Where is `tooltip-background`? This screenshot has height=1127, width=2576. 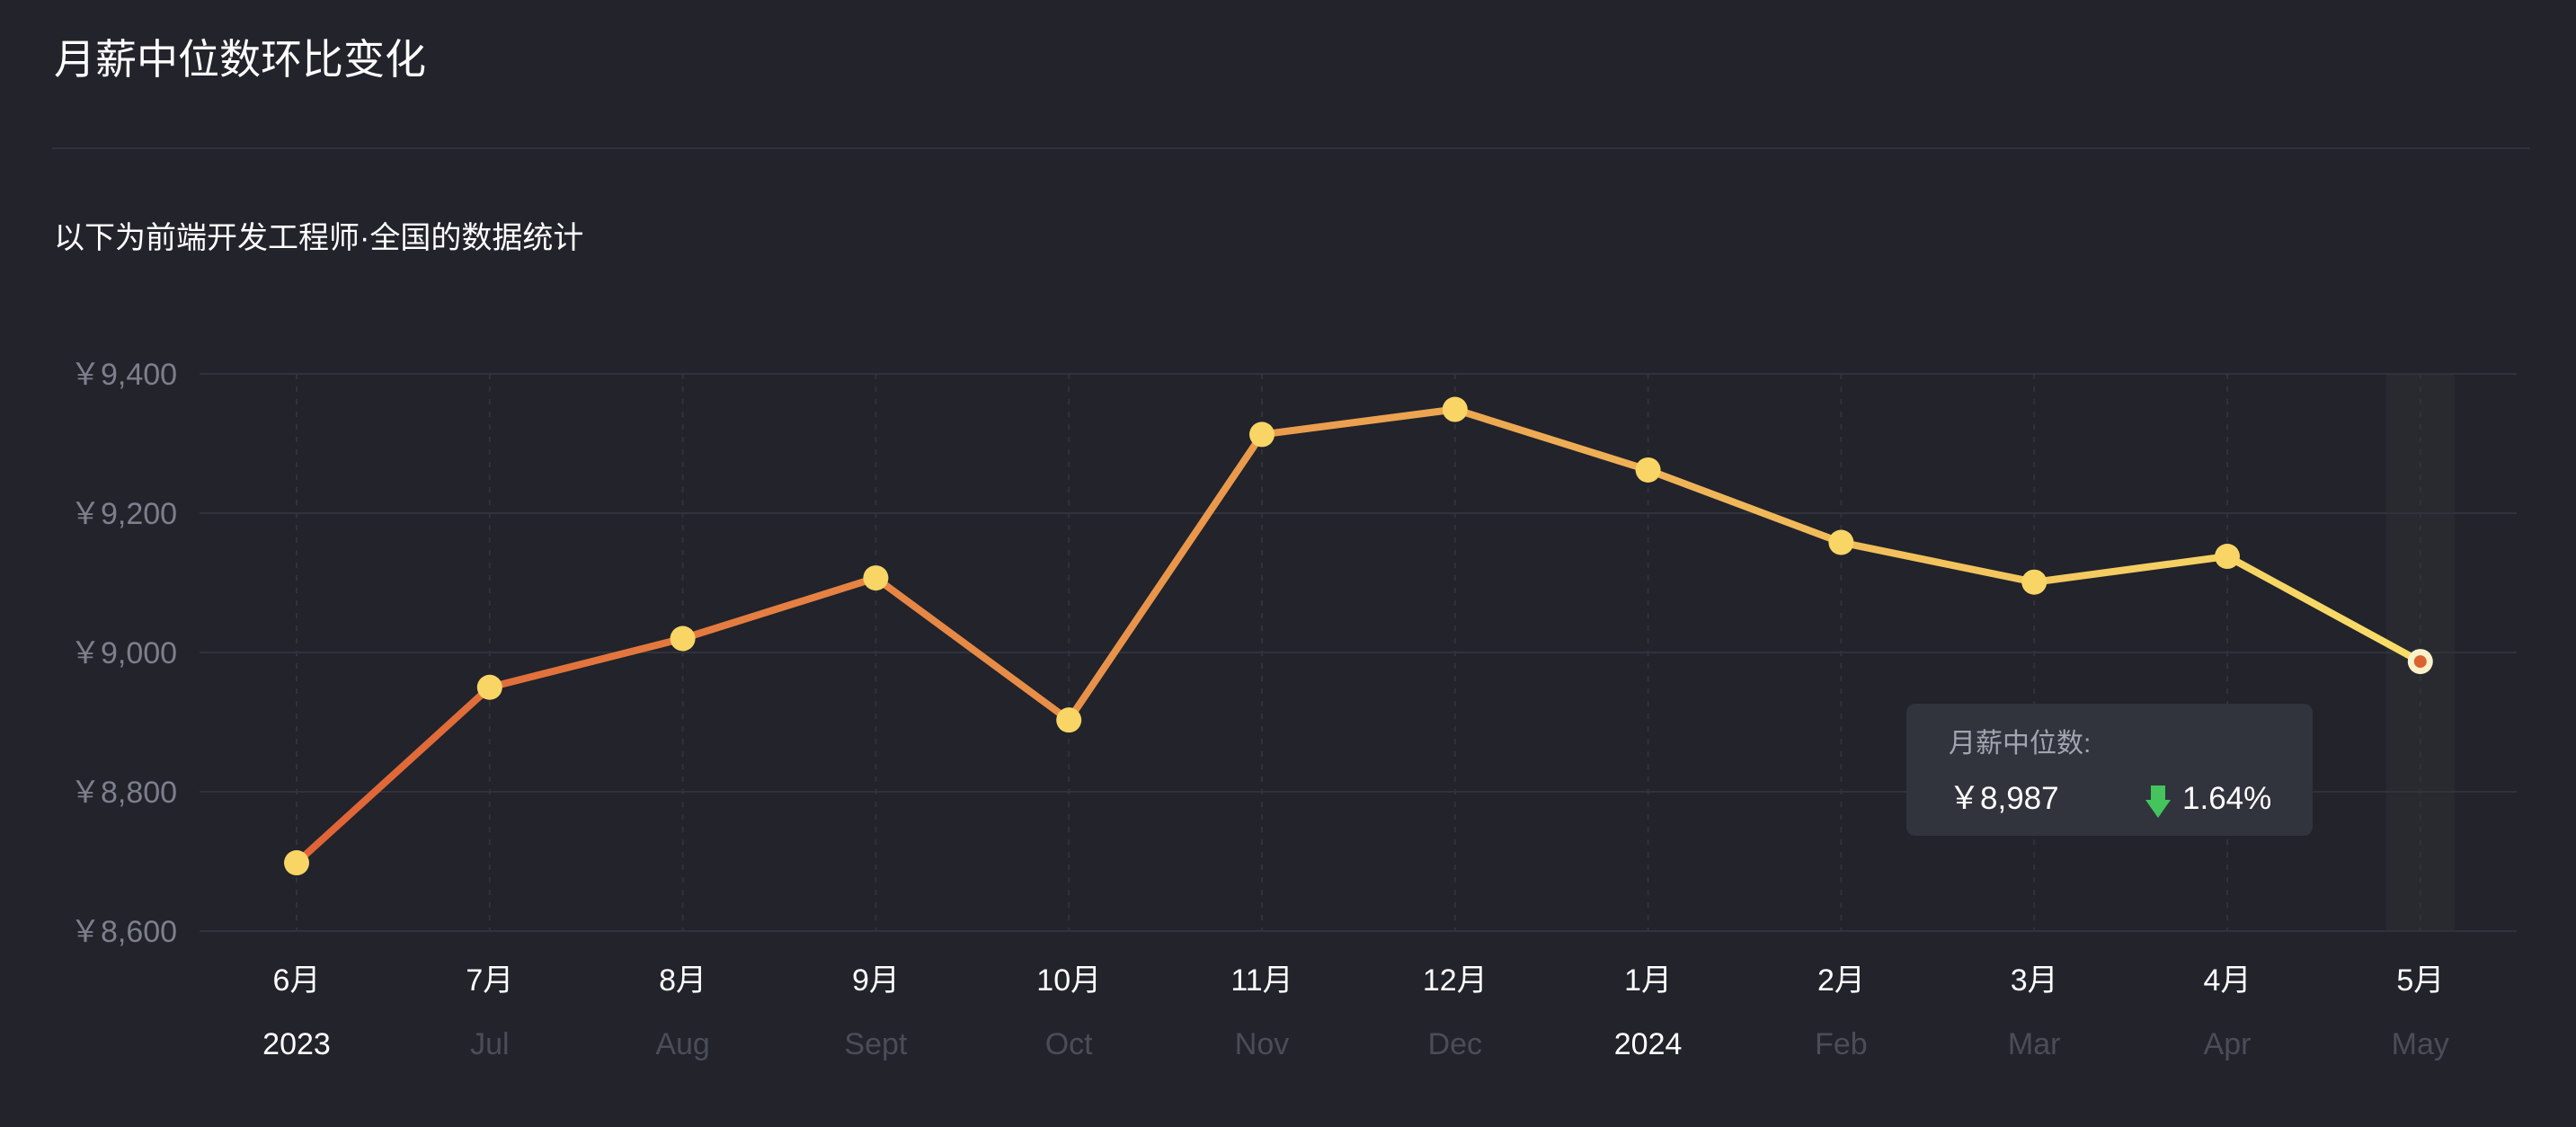
tooltip-background is located at coordinates (2109, 770).